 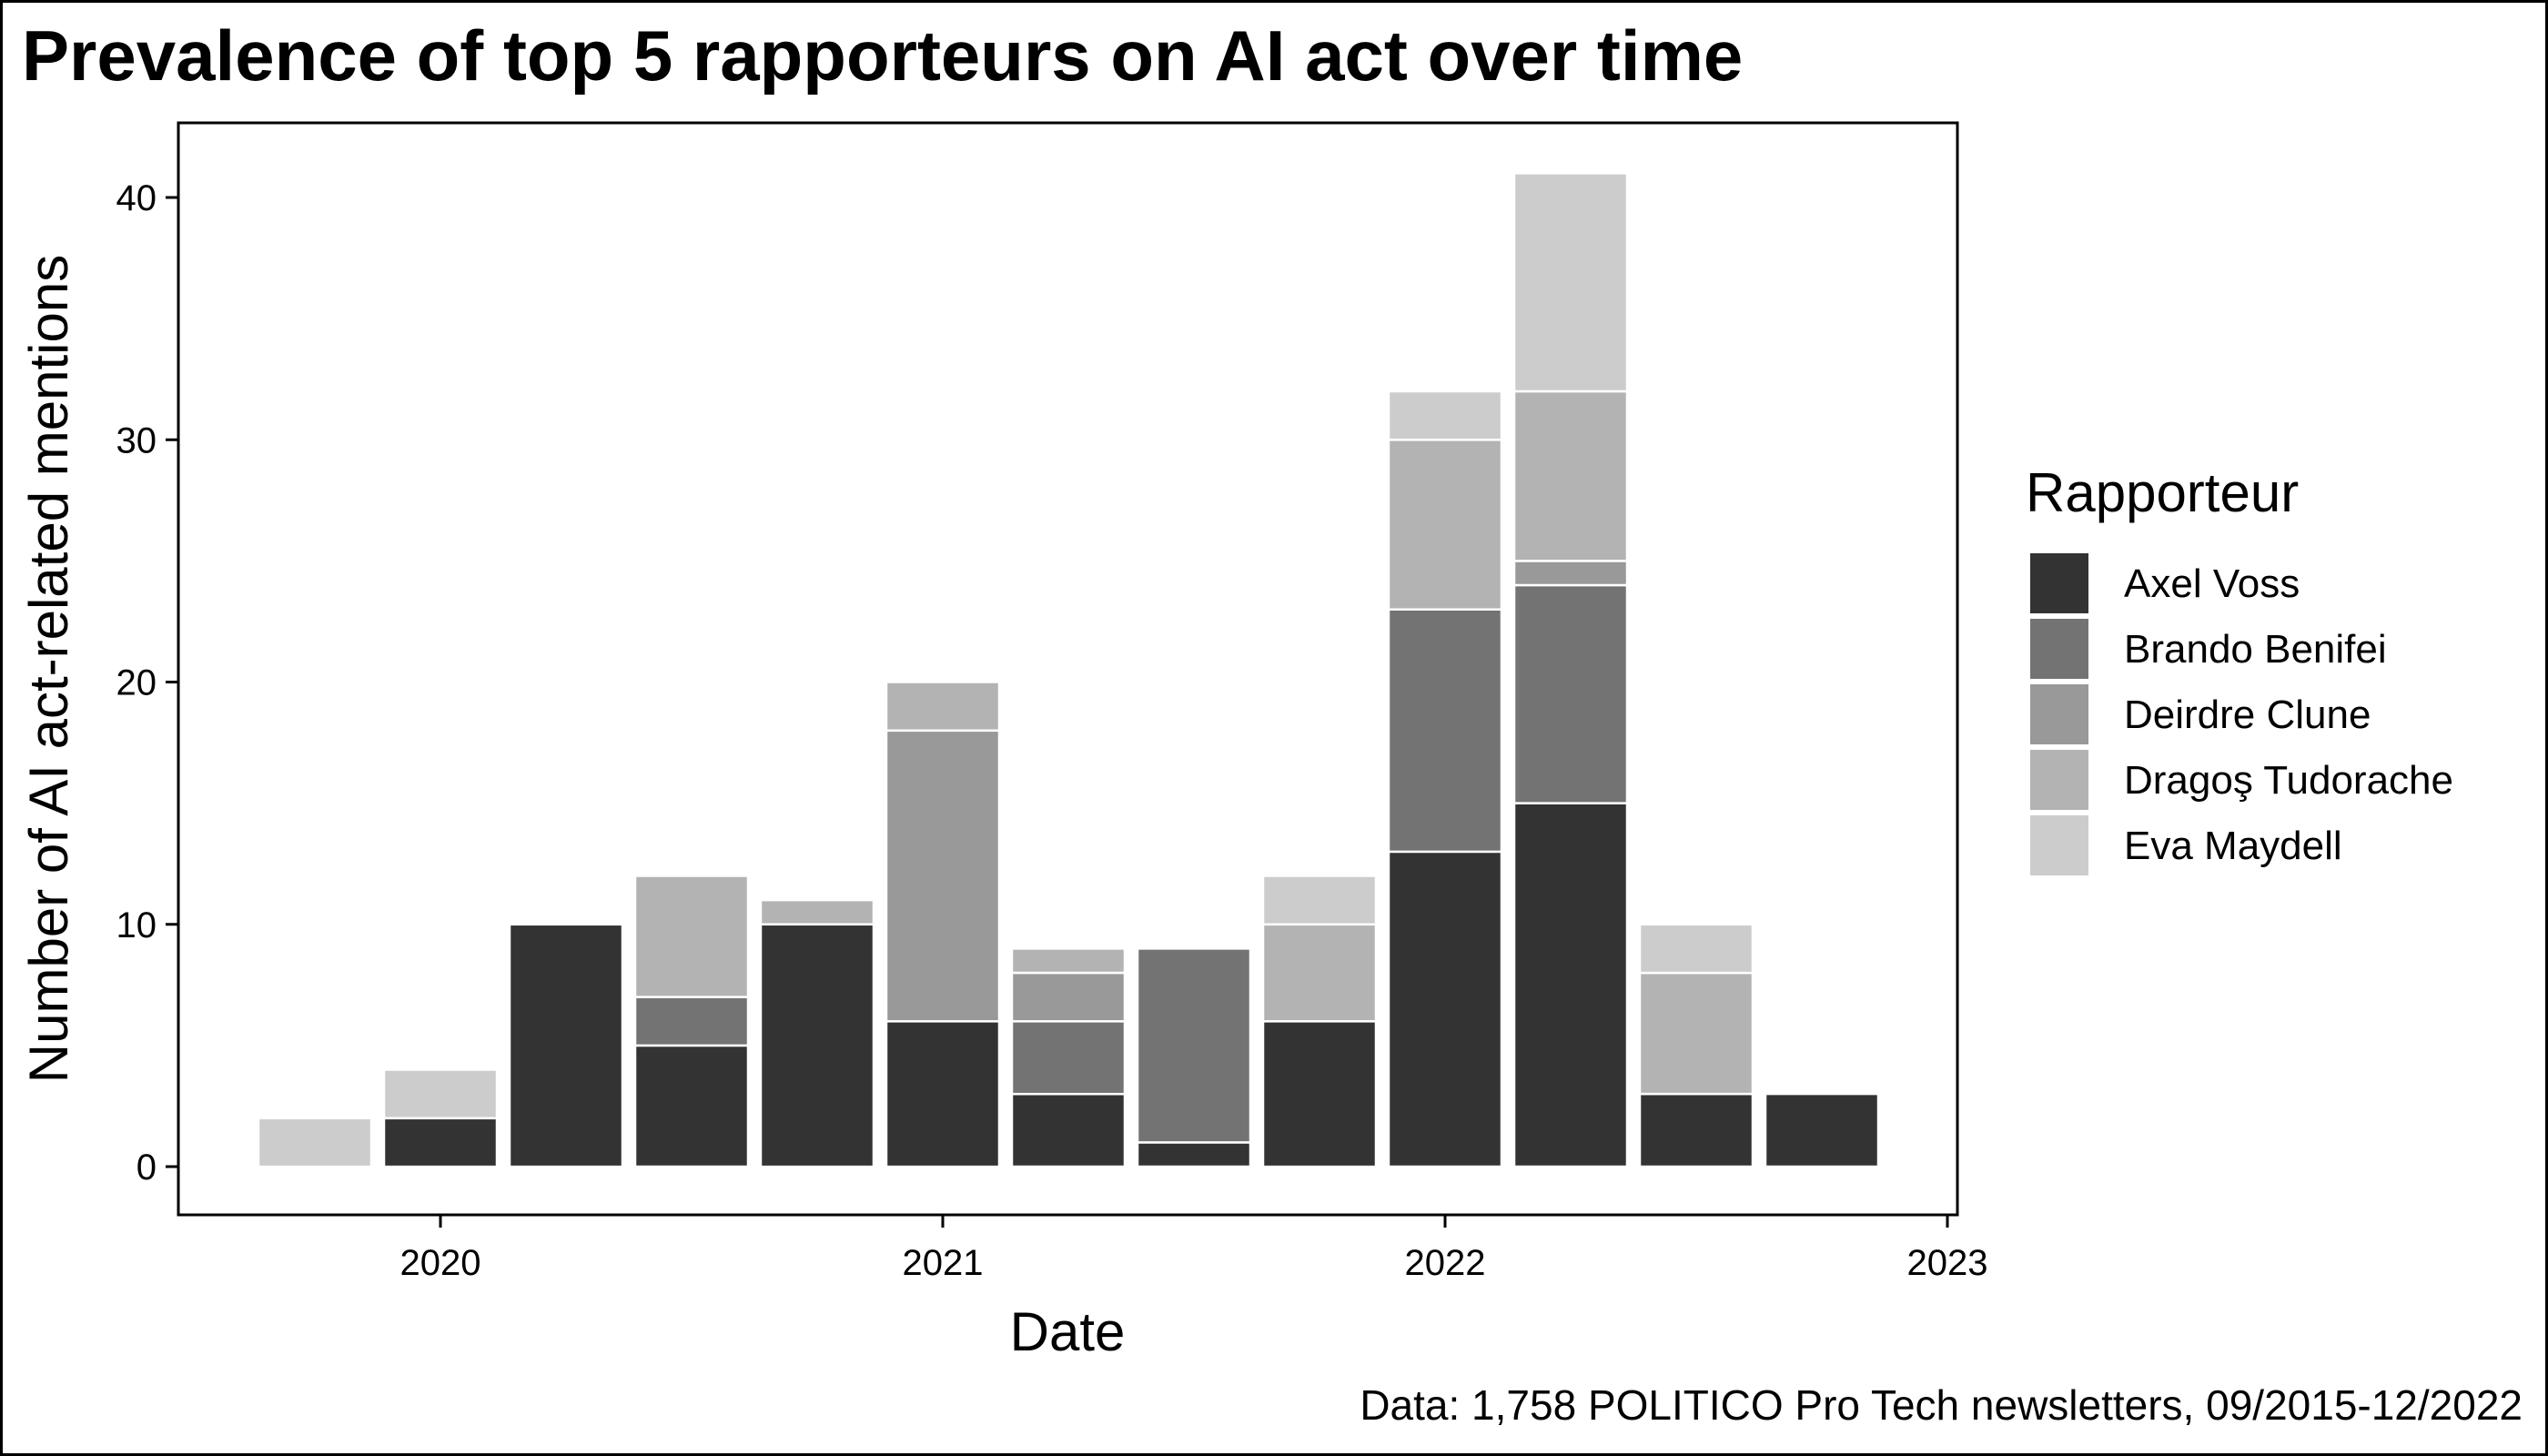 What do you see at coordinates (1696, 949) in the screenshot?
I see `bar-segment-eva-maydell-2022-q3` at bounding box center [1696, 949].